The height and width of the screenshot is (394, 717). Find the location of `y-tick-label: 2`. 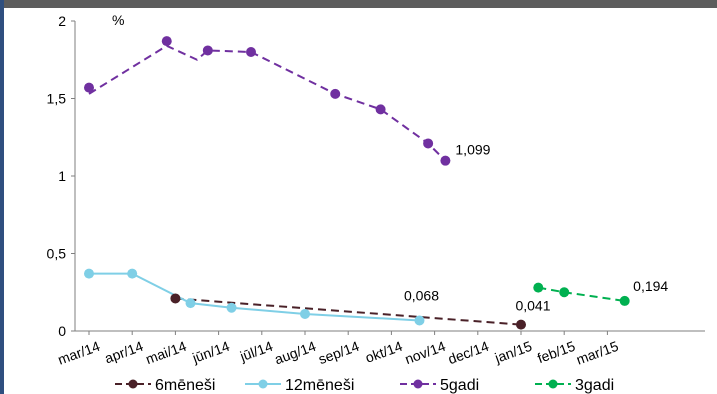

y-tick-label: 2 is located at coordinates (62, 21).